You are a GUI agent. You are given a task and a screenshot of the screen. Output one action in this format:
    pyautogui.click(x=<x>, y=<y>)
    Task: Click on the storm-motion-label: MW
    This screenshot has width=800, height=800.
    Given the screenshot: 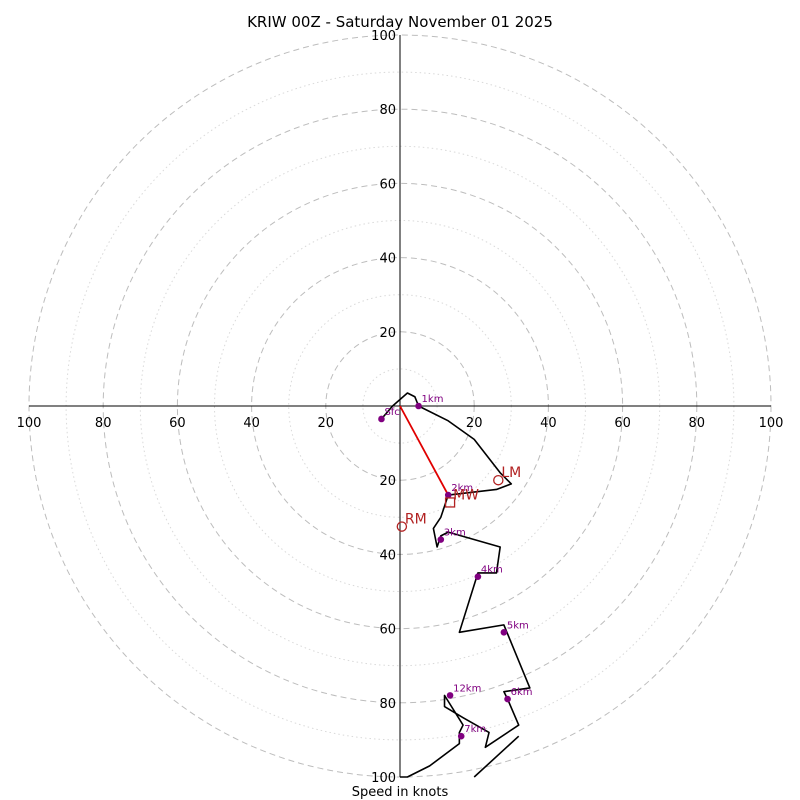 What is the action you would take?
    pyautogui.click(x=466, y=495)
    